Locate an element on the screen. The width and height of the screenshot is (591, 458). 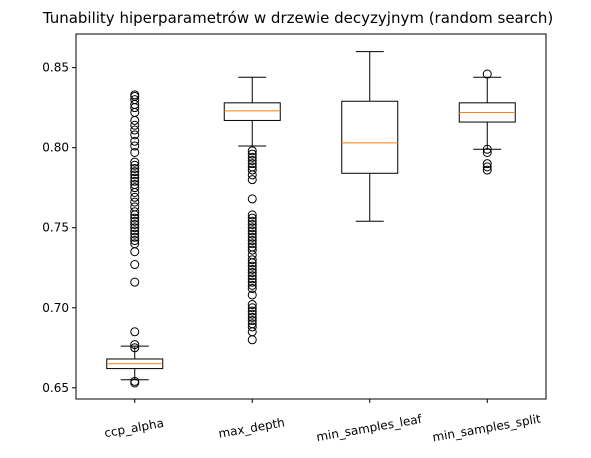
y-tick-label: 0.70 is located at coordinates (55, 308).